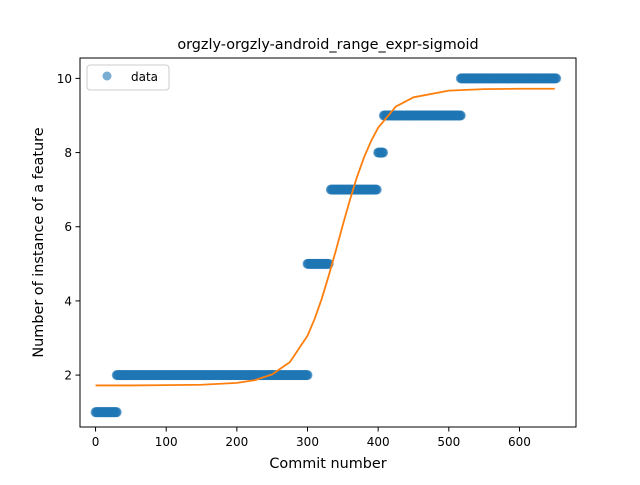  What do you see at coordinates (96, 442) in the screenshot?
I see `x-tick-label: 0` at bounding box center [96, 442].